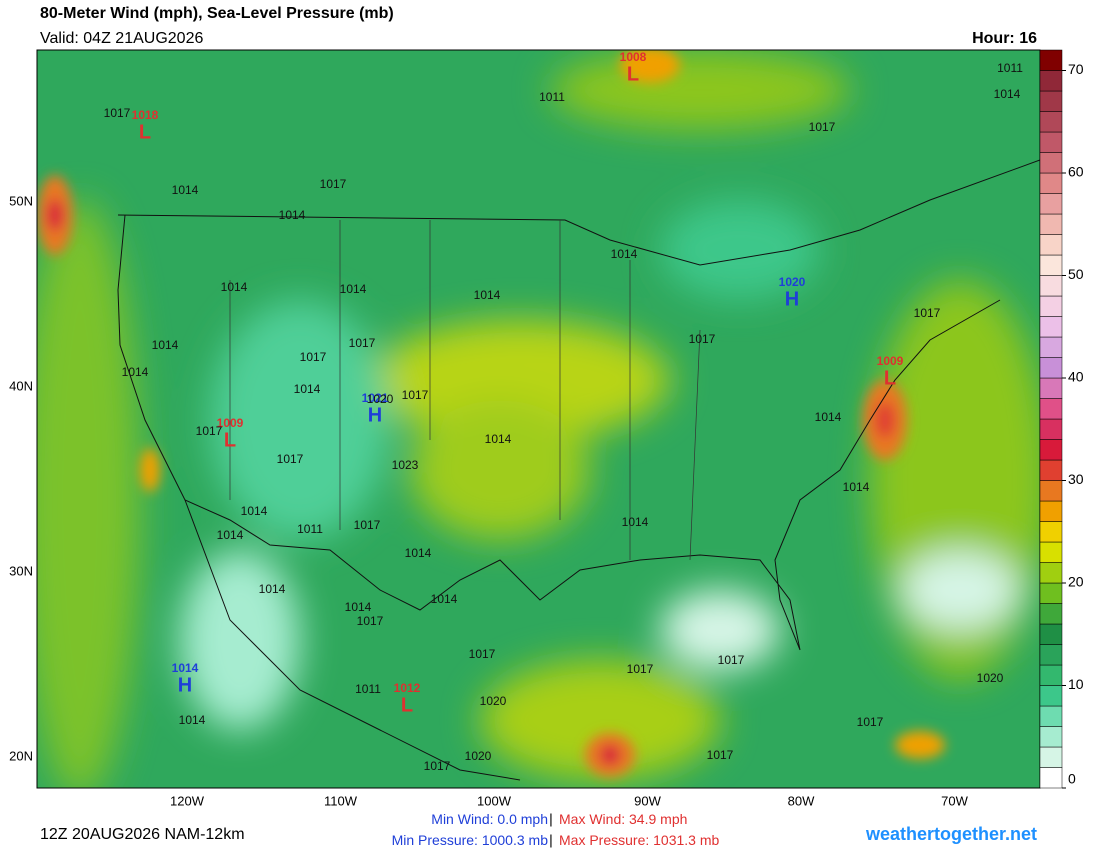 The image size is (1100, 855). Describe the element at coordinates (623, 819) in the screenshot. I see `max-wind: Max Wind: 34.9 mph` at that location.